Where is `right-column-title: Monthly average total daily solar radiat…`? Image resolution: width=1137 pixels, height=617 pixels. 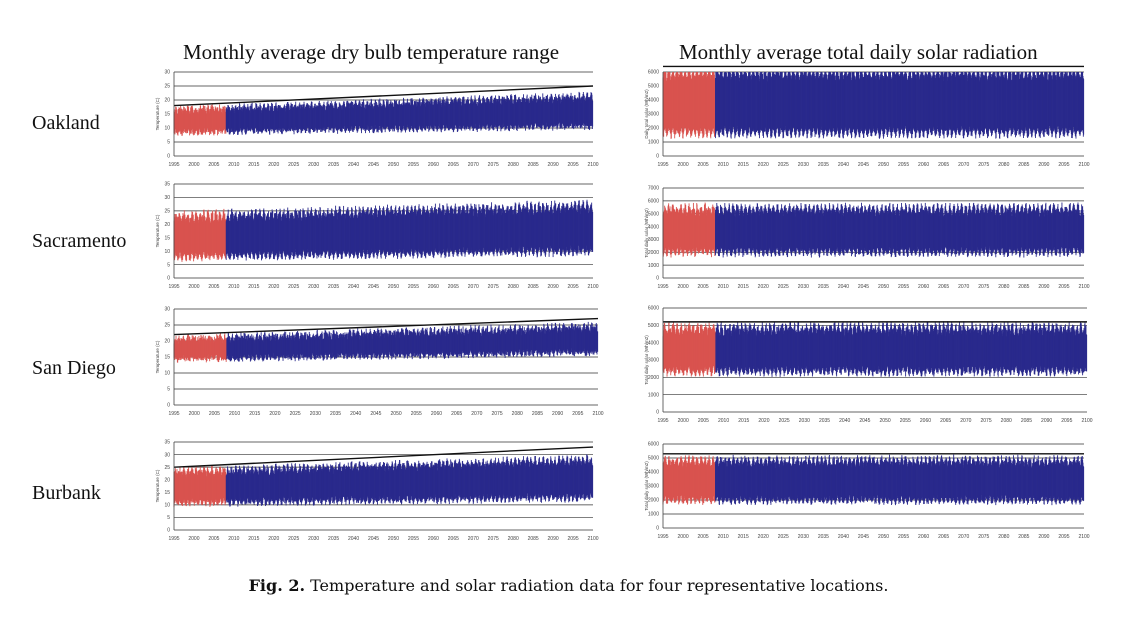
right-column-title: Monthly average total daily solar radiat… is located at coordinates (858, 52).